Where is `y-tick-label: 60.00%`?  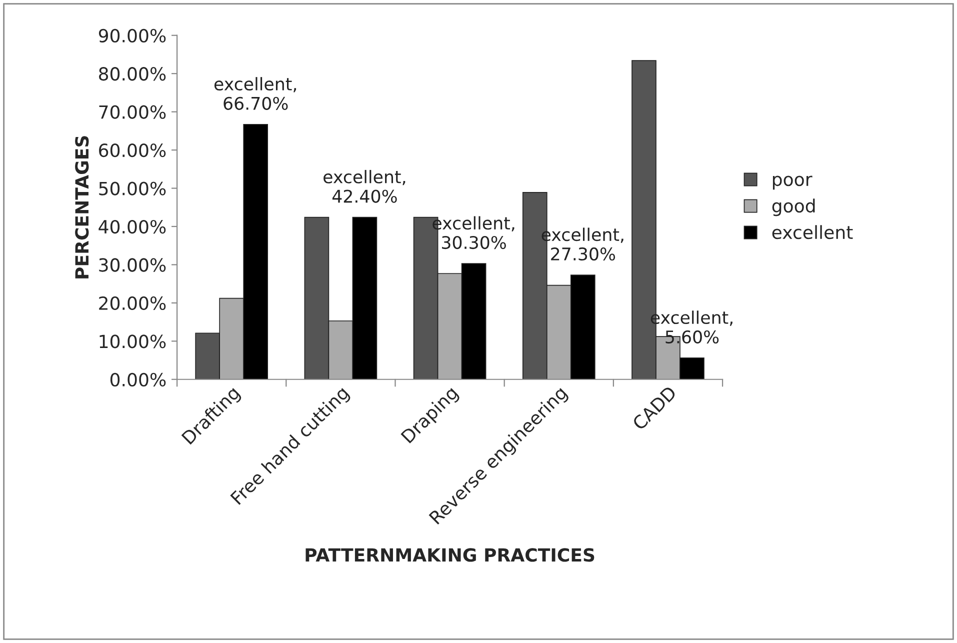 y-tick-label: 60.00% is located at coordinates (132, 150).